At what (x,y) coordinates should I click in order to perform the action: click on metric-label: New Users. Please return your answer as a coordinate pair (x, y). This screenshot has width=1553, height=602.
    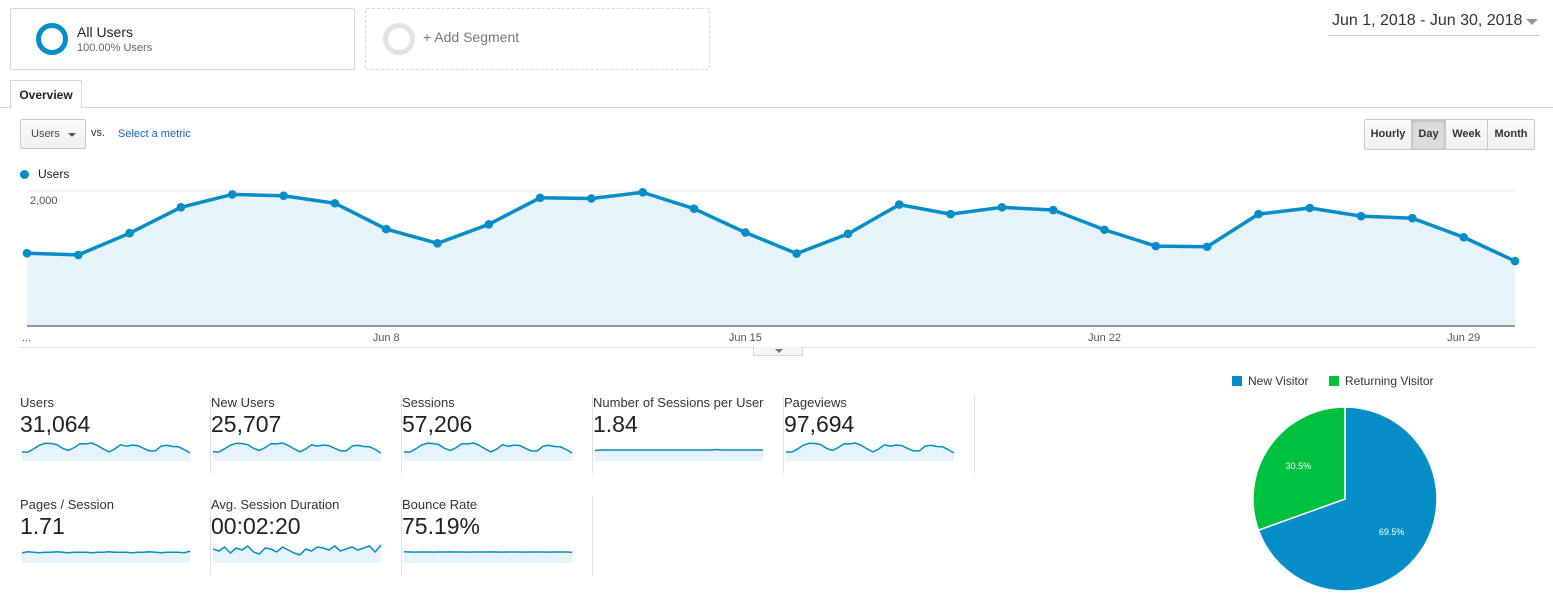
    Looking at the image, I should click on (243, 402).